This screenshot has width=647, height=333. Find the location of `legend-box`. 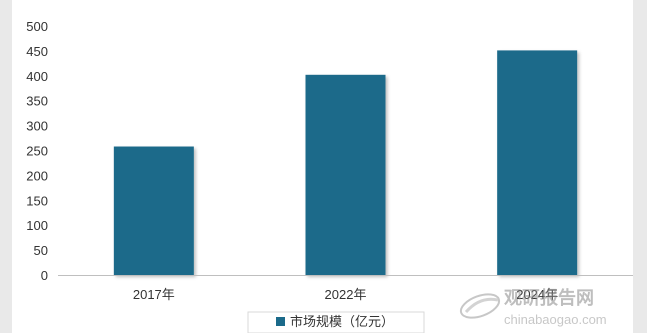

legend-box is located at coordinates (336, 322).